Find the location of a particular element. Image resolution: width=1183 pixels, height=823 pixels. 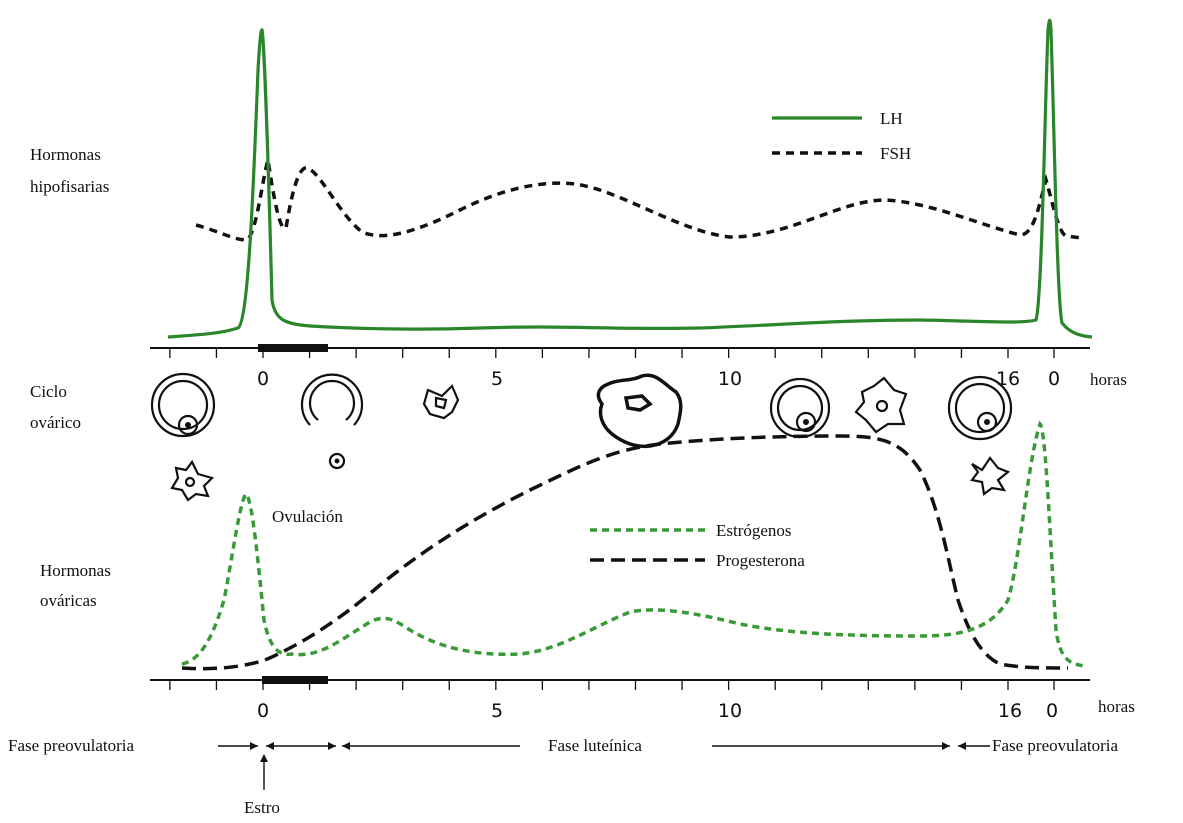

bottom-tick-label-0: 0 is located at coordinates (263, 711).